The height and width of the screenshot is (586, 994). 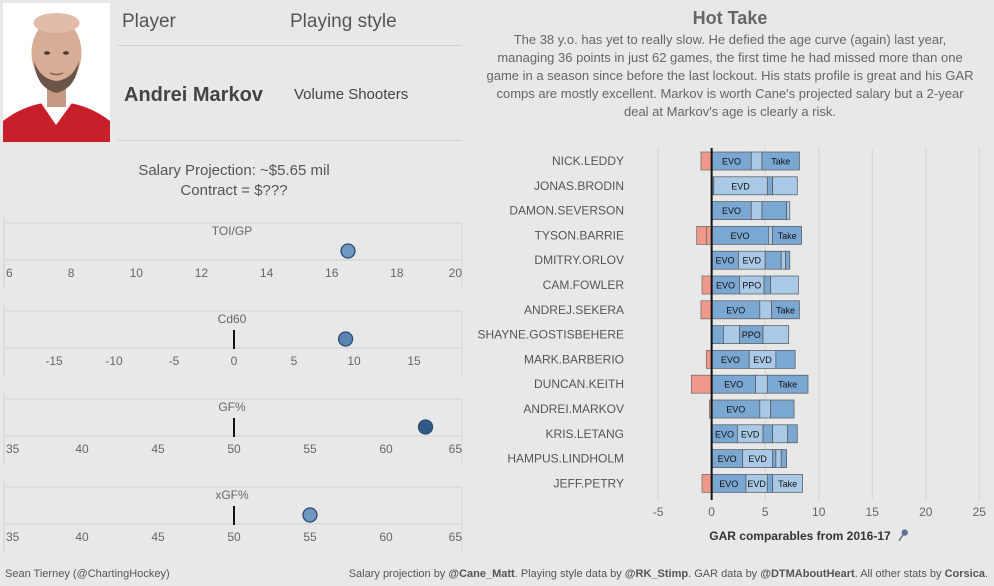 I want to click on playing-style-column-header: Playing style, so click(x=343, y=21).